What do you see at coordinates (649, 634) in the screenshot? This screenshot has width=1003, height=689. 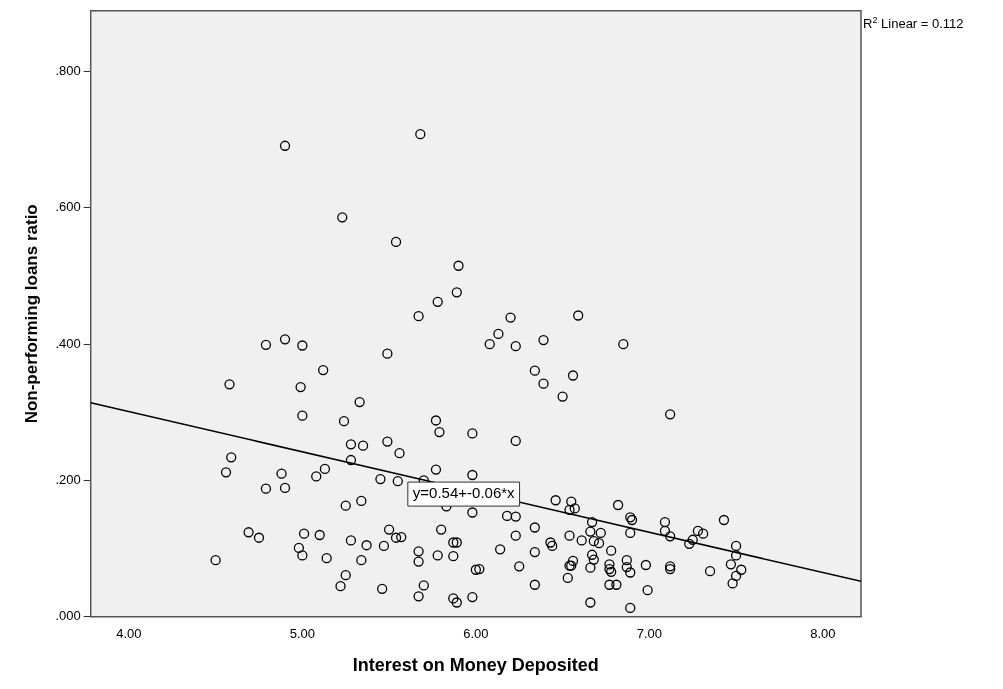 I see `x-tick-label: 7.00` at bounding box center [649, 634].